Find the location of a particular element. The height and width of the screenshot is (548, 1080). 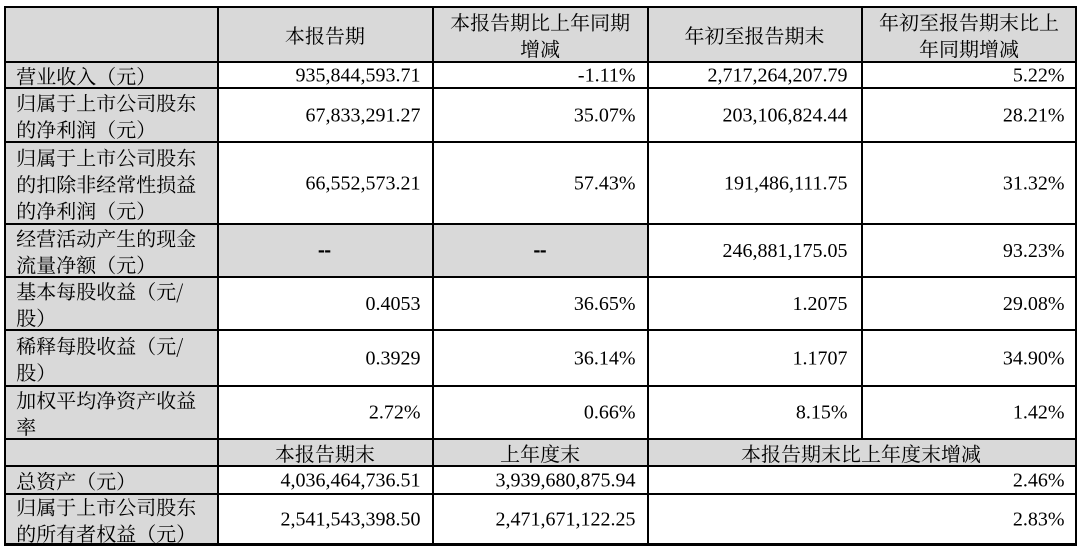

svg-text: 0.3929 is located at coordinates (393, 358).